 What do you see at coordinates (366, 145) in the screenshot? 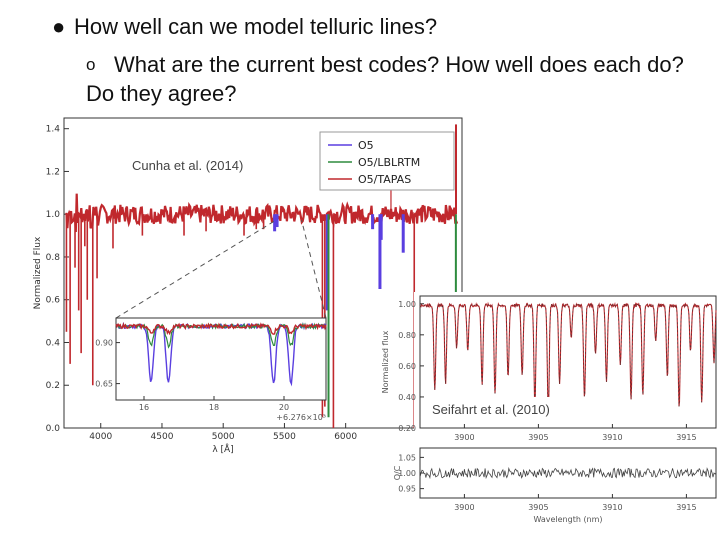
I see `legend-entry: O5` at bounding box center [366, 145].